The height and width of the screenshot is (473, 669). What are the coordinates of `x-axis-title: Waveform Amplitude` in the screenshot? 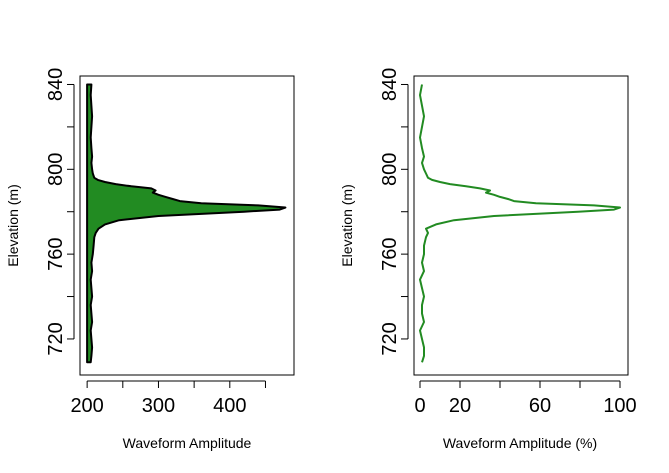 It's located at (187, 443).